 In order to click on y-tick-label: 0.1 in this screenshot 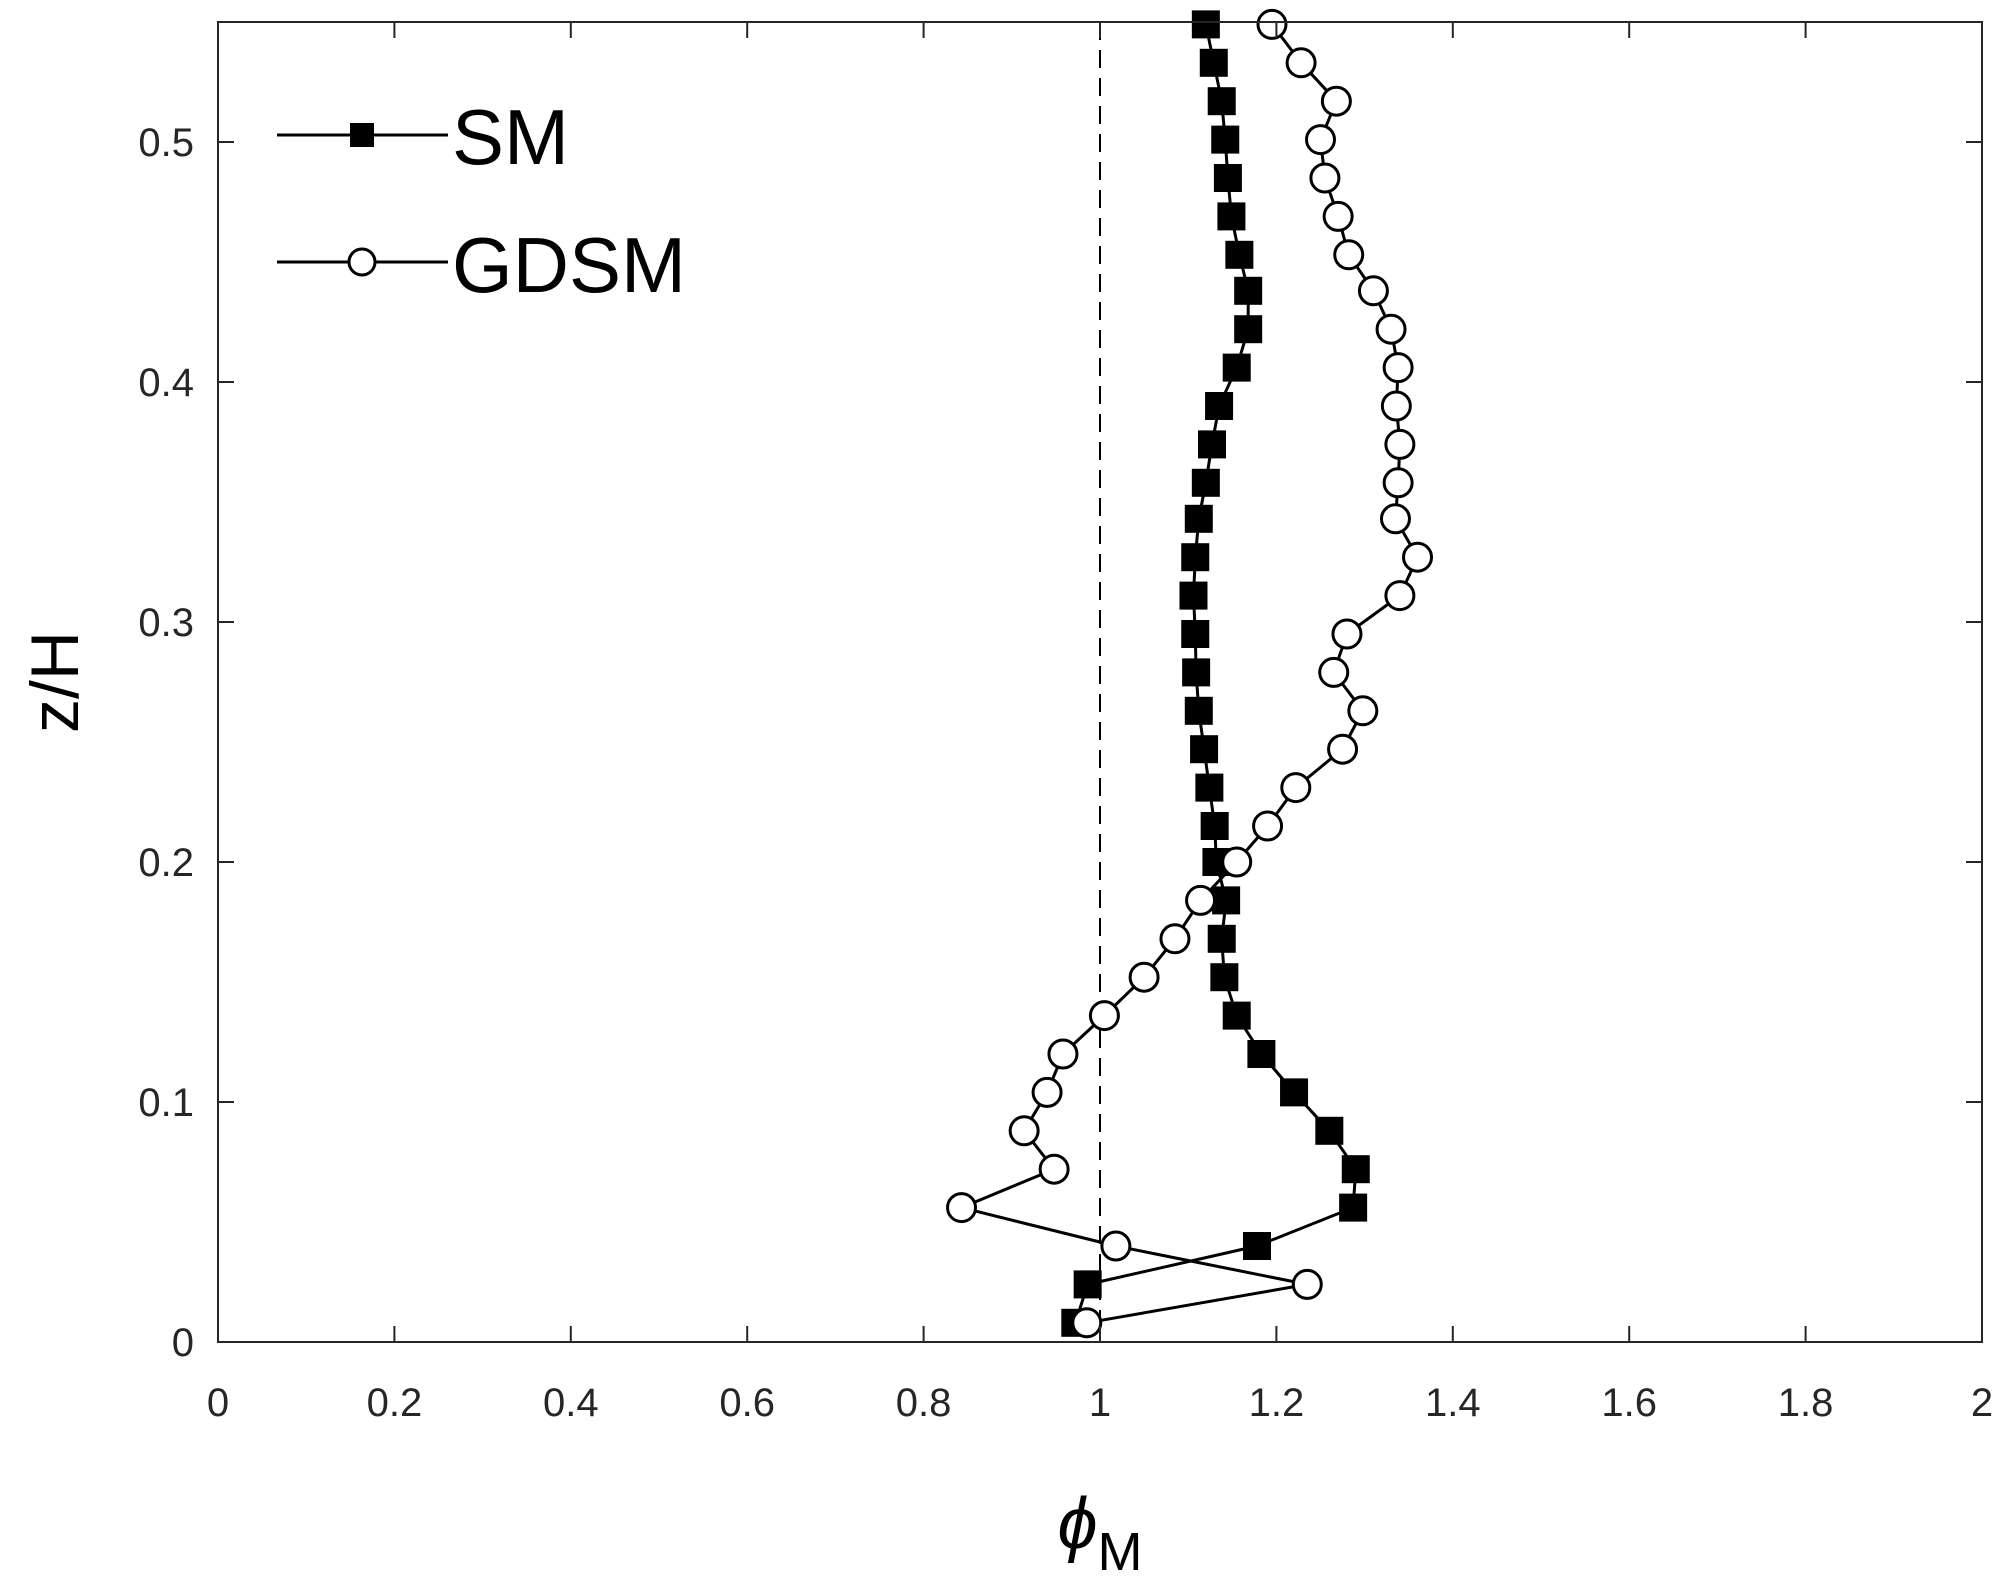, I will do `click(166, 1103)`.